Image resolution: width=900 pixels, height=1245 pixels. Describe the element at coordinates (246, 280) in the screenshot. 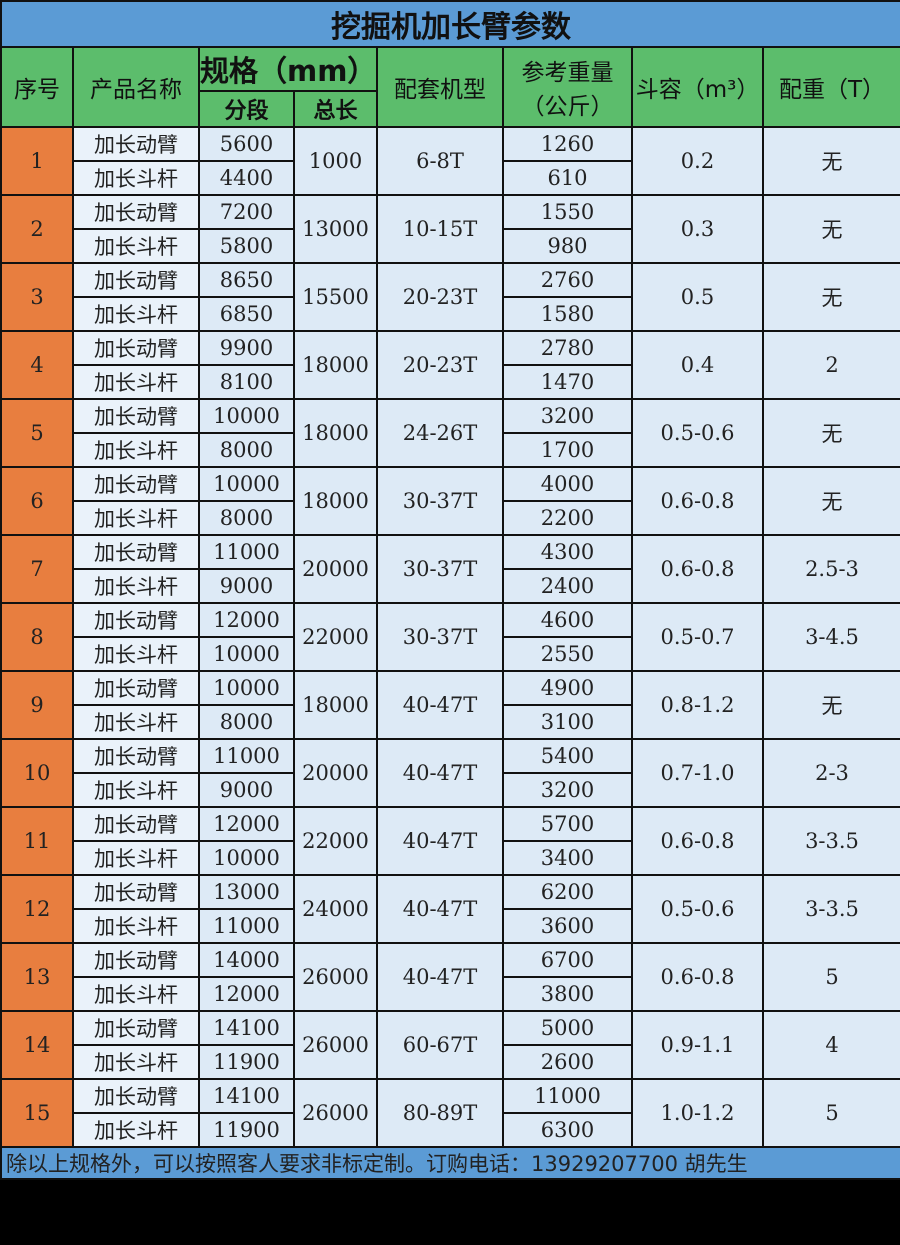

I see `segment-length: 8650` at that location.